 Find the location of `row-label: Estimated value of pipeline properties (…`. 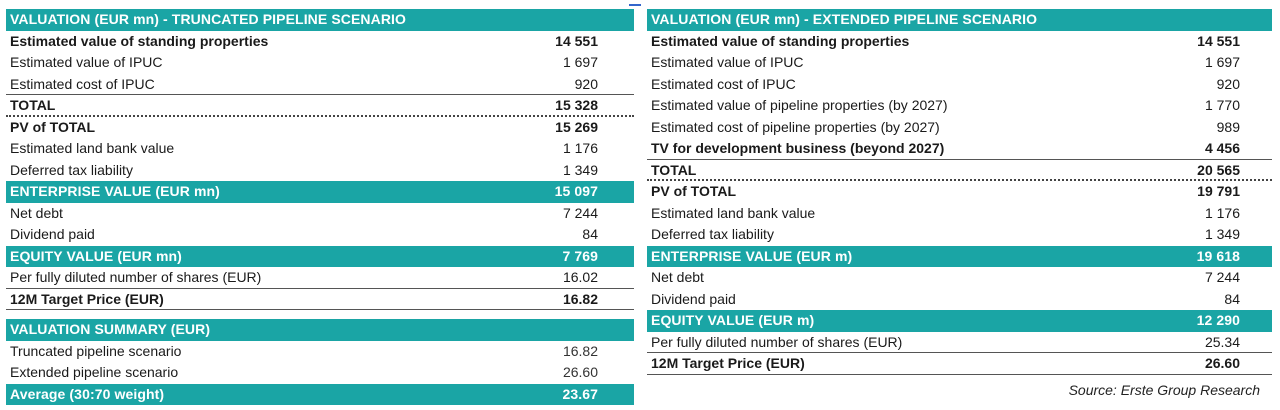

row-label: Estimated value of pipeline properties (… is located at coordinates (799, 105).